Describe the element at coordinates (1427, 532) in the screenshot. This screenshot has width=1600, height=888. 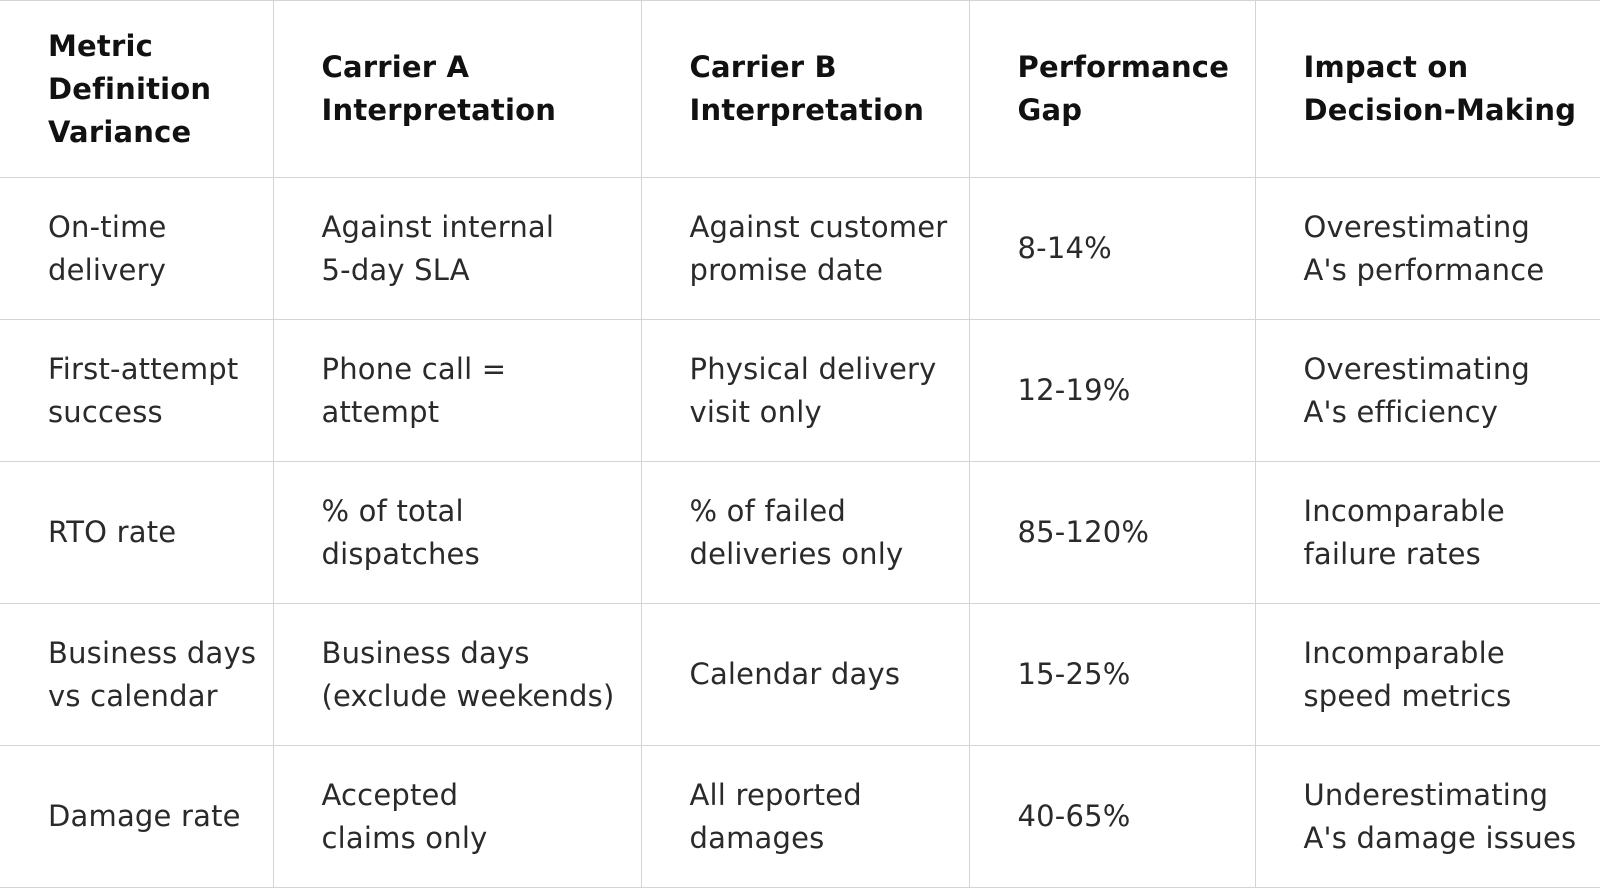
I see `table-cell: Incomparable failure rates` at that location.